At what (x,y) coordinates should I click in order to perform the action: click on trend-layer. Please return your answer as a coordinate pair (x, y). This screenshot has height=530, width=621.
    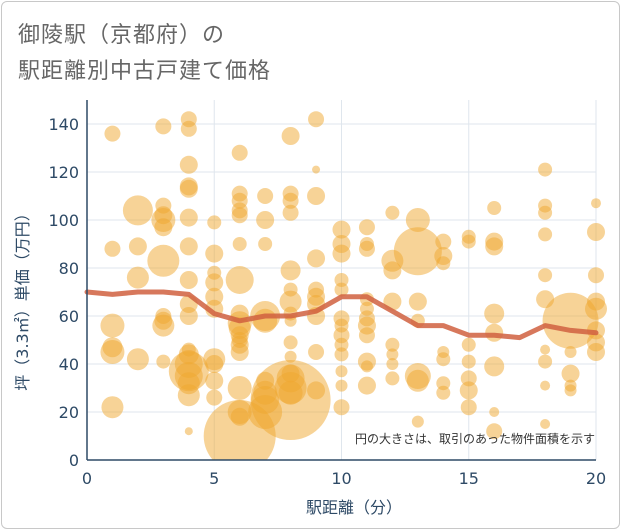
    Looking at the image, I should click on (341, 315).